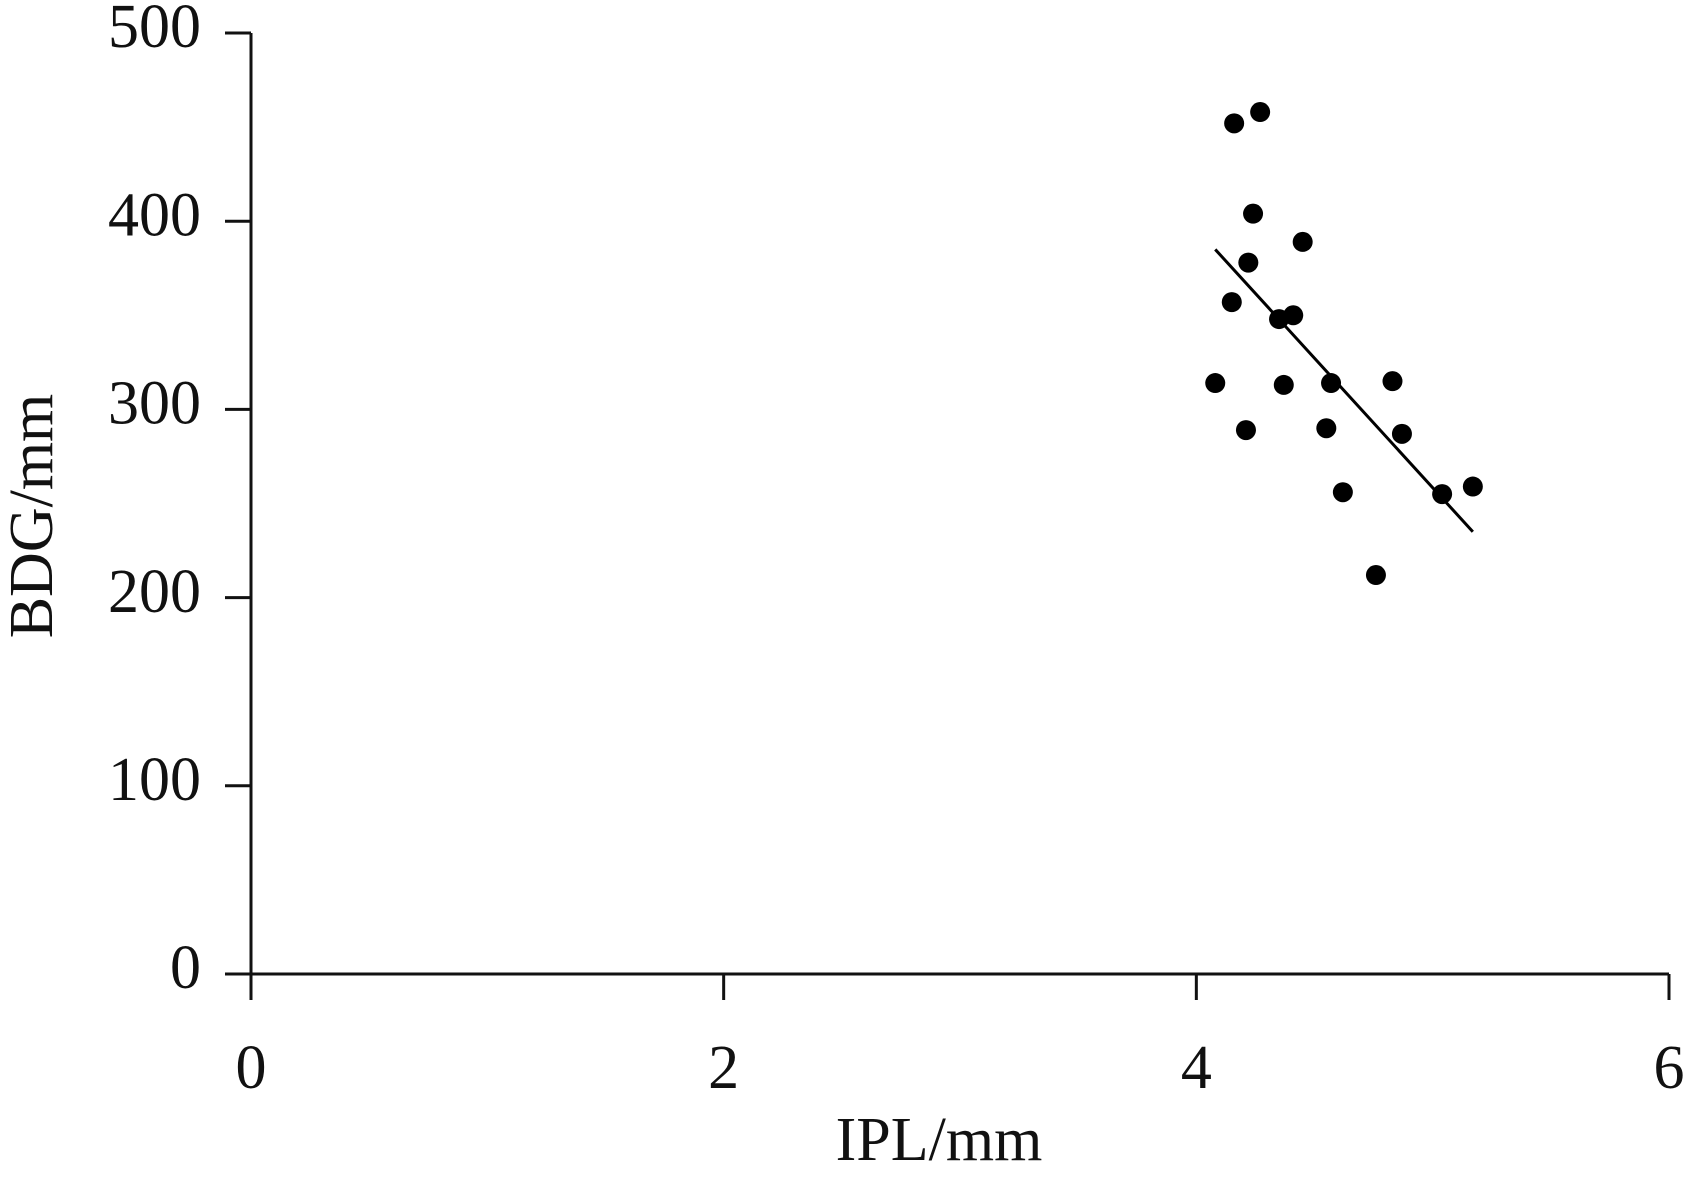 The width and height of the screenshot is (1689, 1181). What do you see at coordinates (33, 516) in the screenshot?
I see `y-axis-label: BDG/mm` at bounding box center [33, 516].